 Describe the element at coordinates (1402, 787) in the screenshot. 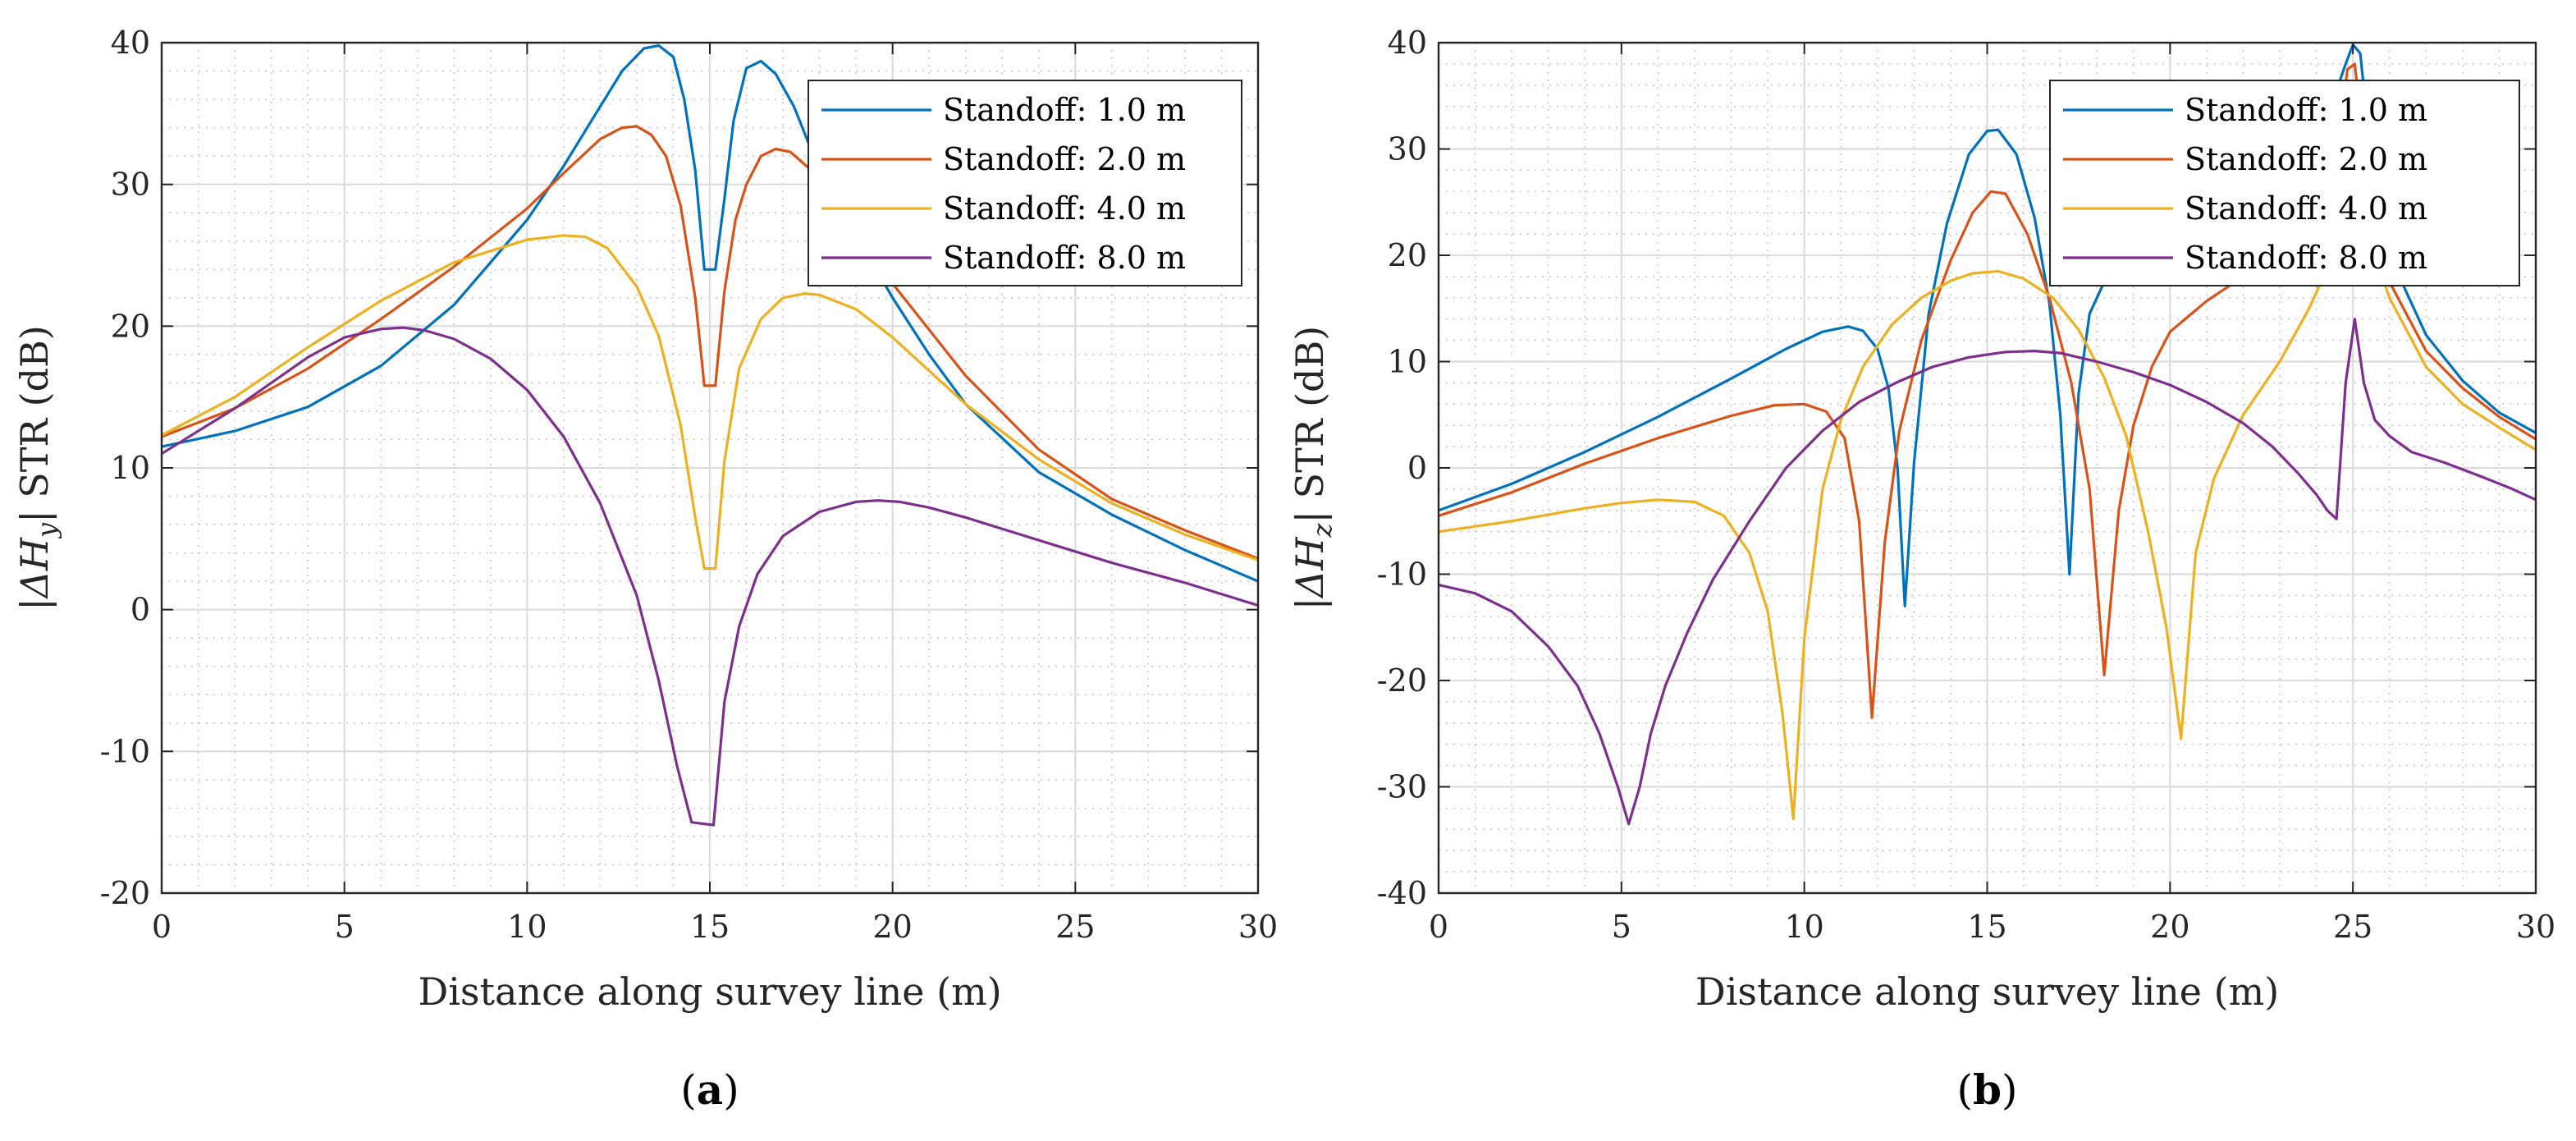

I see `y-tick-label: -30` at that location.